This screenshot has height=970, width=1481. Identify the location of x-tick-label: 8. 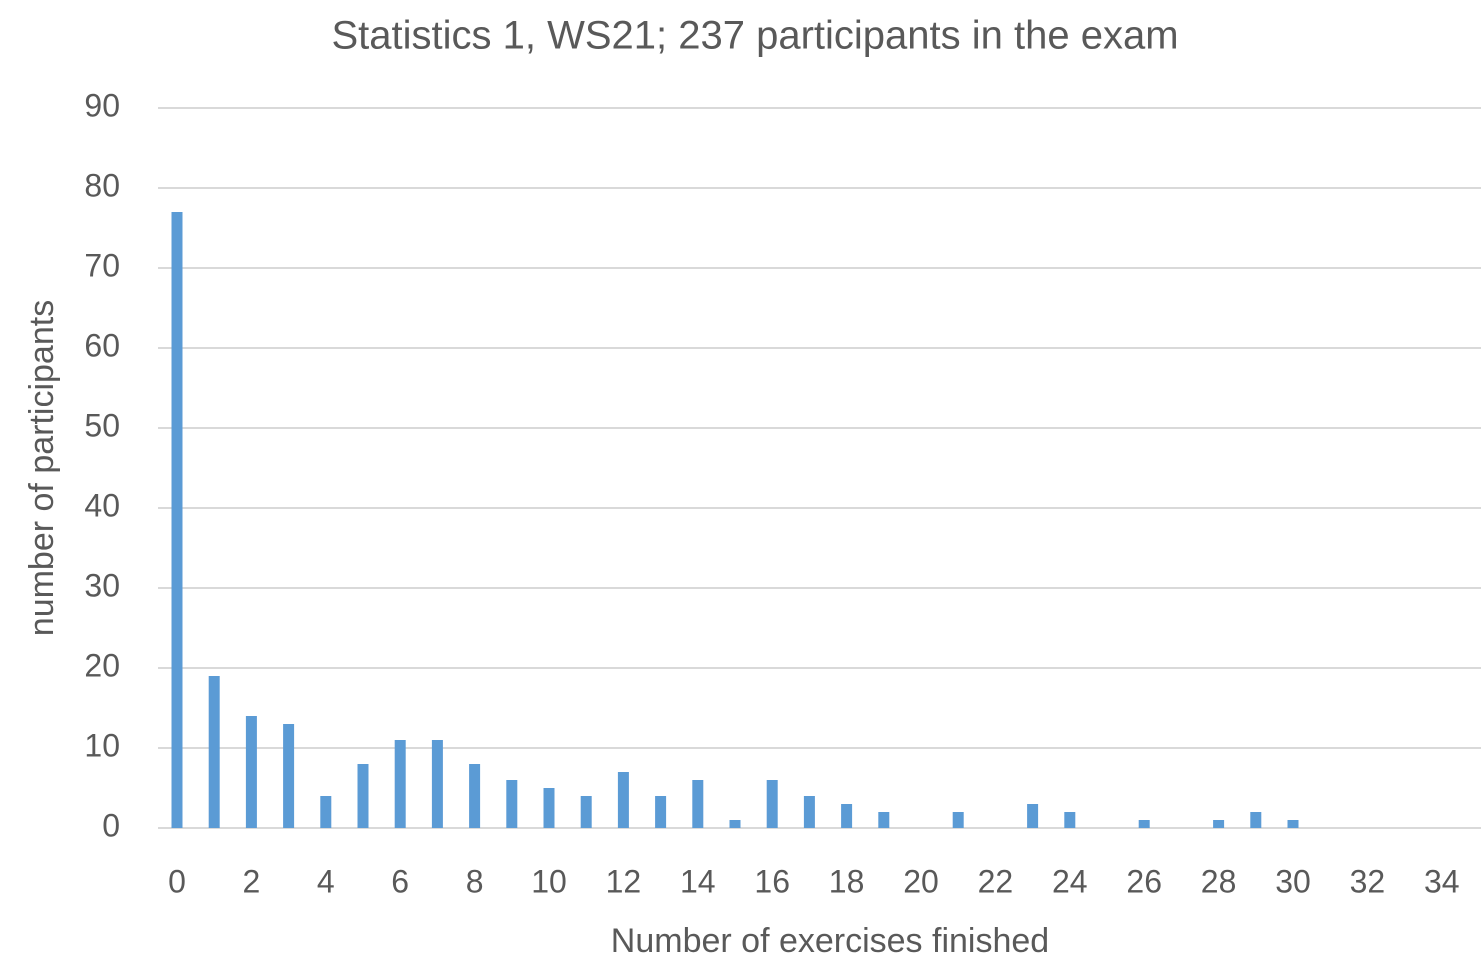
(475, 881).